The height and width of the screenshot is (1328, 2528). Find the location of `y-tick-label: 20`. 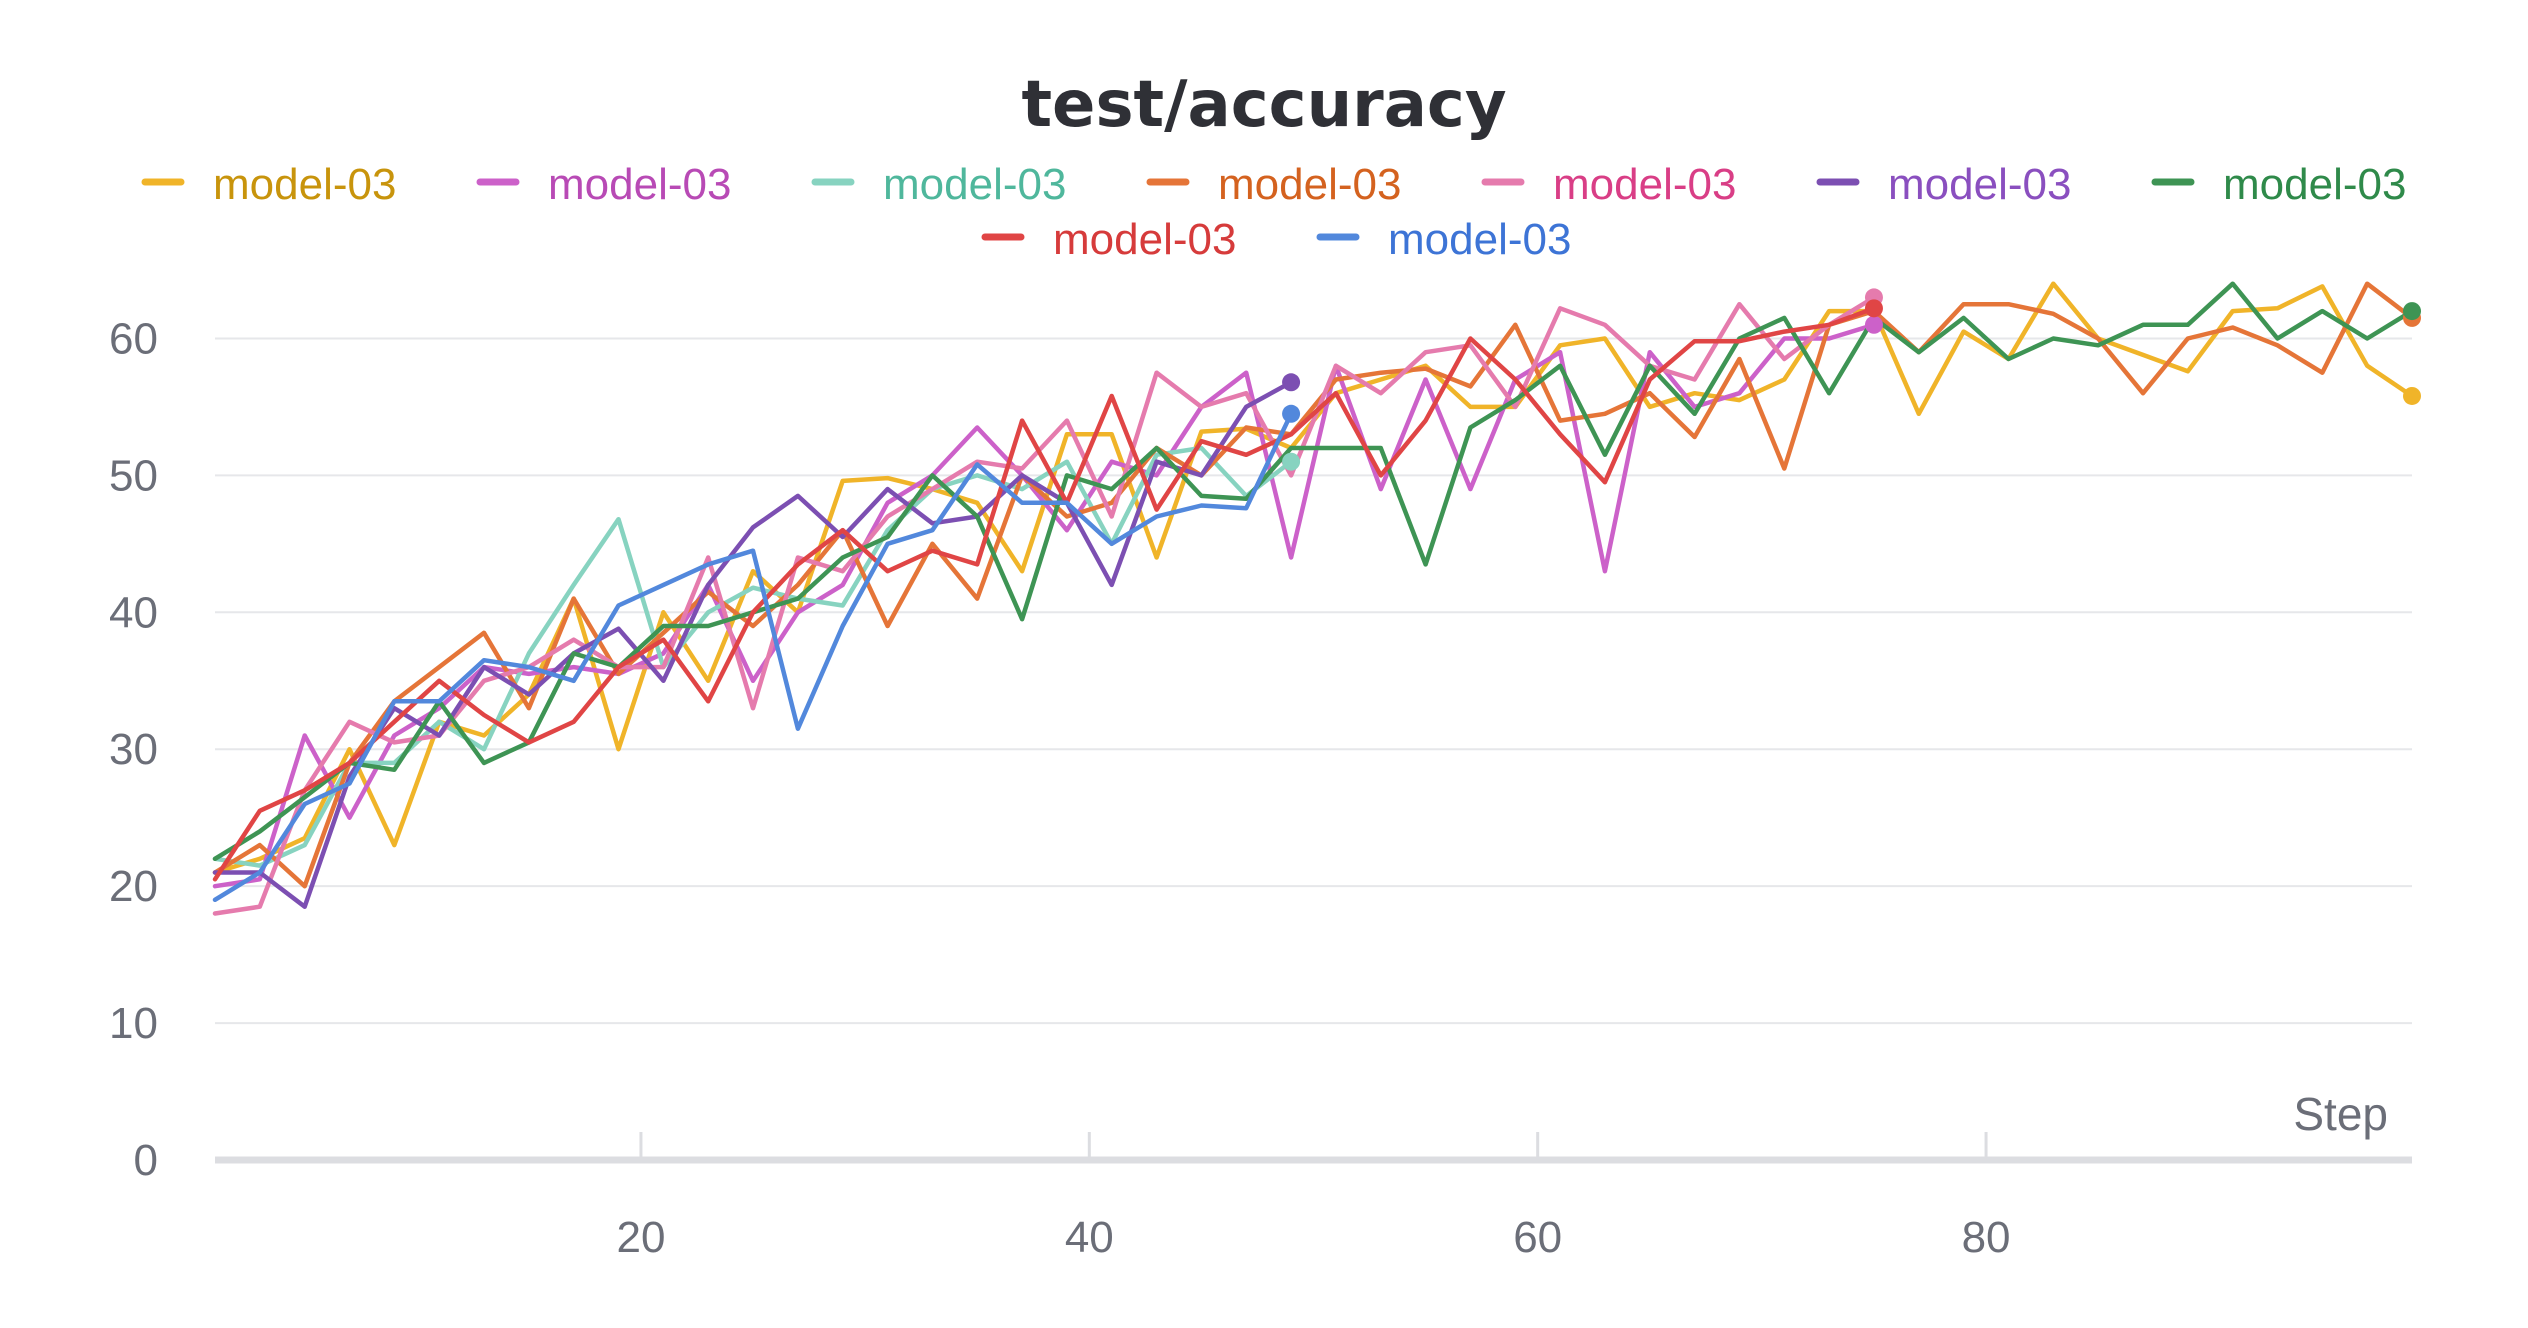

y-tick-label: 20 is located at coordinates (133, 886).